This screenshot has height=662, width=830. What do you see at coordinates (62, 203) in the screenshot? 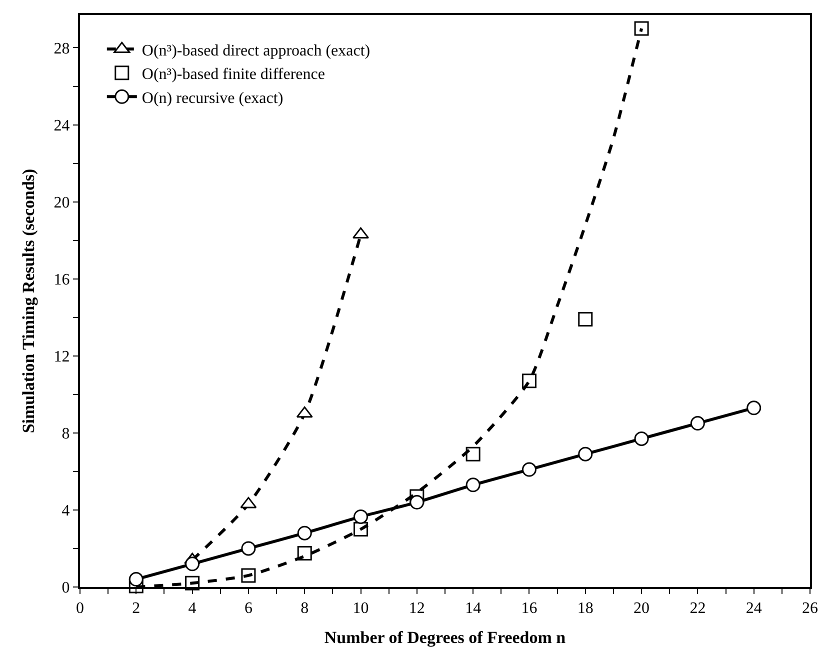
I see `y-tick-label: 20` at bounding box center [62, 203].